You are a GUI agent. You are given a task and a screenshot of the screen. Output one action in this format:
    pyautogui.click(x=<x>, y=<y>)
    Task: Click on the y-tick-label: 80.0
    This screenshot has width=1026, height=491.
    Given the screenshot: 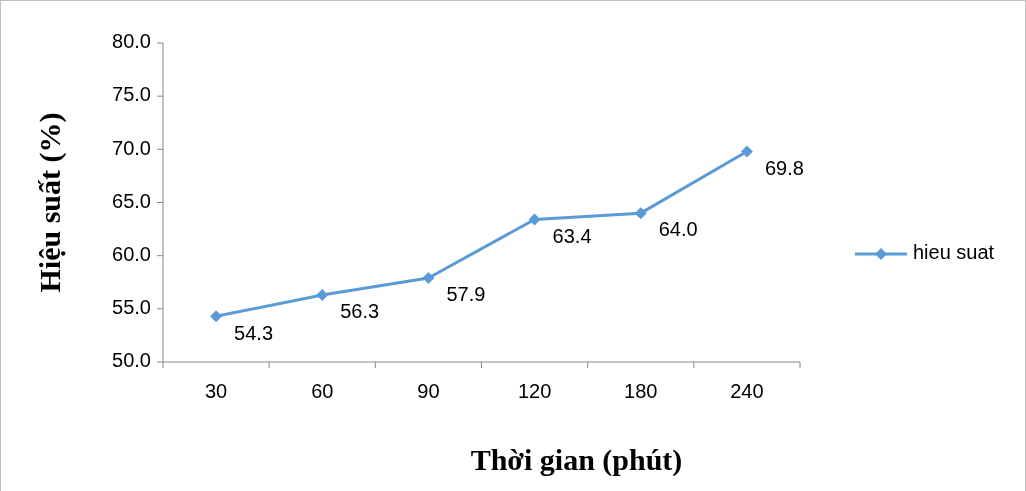 What is the action you would take?
    pyautogui.click(x=131, y=41)
    